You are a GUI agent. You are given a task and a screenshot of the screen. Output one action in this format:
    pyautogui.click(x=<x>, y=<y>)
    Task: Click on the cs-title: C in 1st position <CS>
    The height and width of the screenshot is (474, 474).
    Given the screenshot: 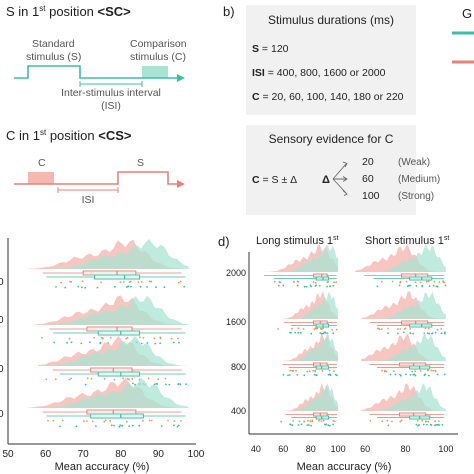 What is the action you would take?
    pyautogui.click(x=69, y=135)
    